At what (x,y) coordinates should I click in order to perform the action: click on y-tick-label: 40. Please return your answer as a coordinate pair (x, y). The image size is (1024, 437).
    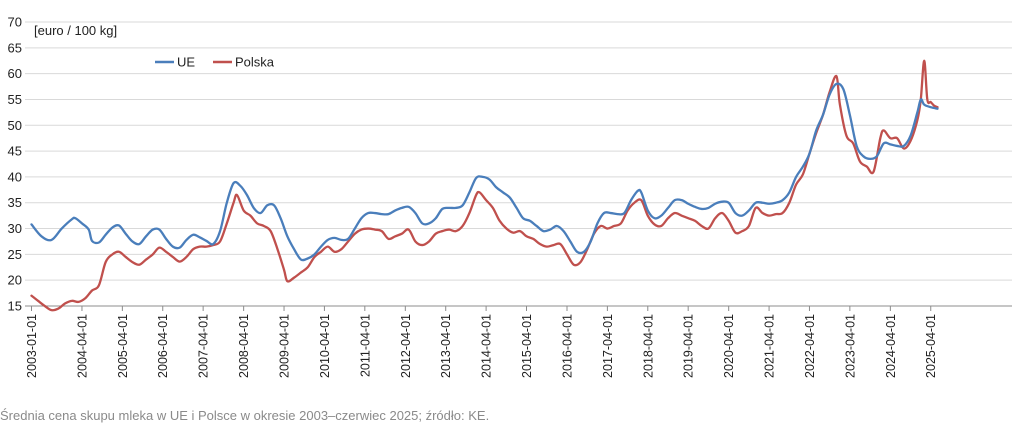
    Looking at the image, I should click on (15, 176).